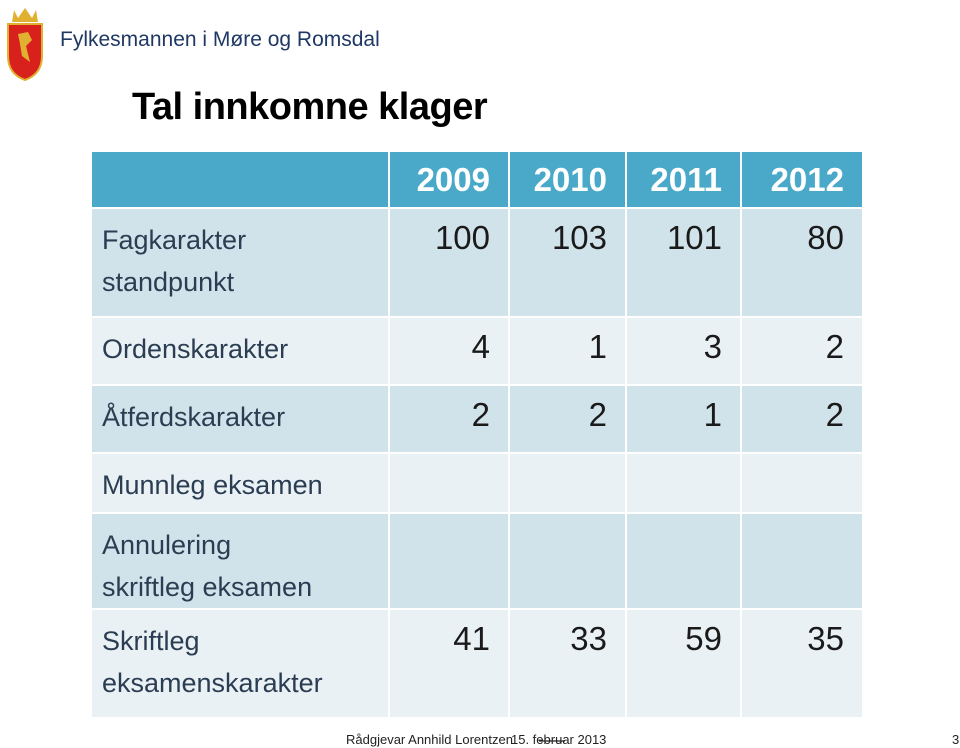 Image resolution: width=960 pixels, height=748 pixels. What do you see at coordinates (429, 739) in the screenshot?
I see `footer-author: Rådgjevar Annhild Lorentzen` at bounding box center [429, 739].